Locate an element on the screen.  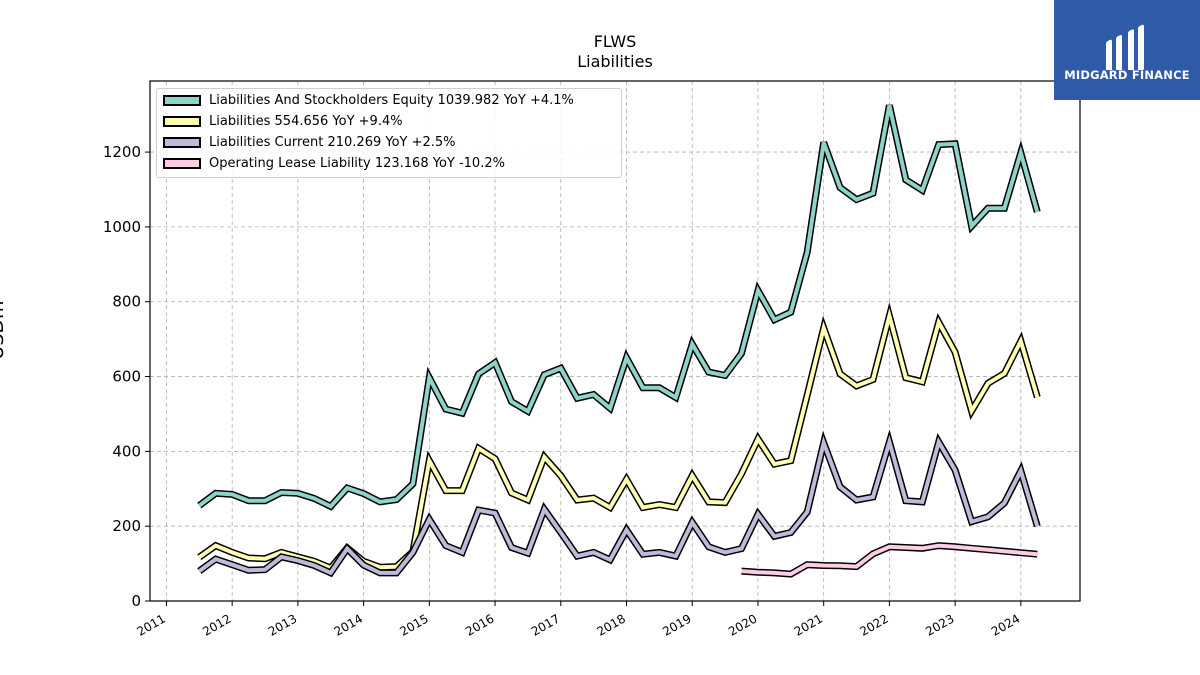
x-tick-label: 2018 is located at coordinates (611, 624).